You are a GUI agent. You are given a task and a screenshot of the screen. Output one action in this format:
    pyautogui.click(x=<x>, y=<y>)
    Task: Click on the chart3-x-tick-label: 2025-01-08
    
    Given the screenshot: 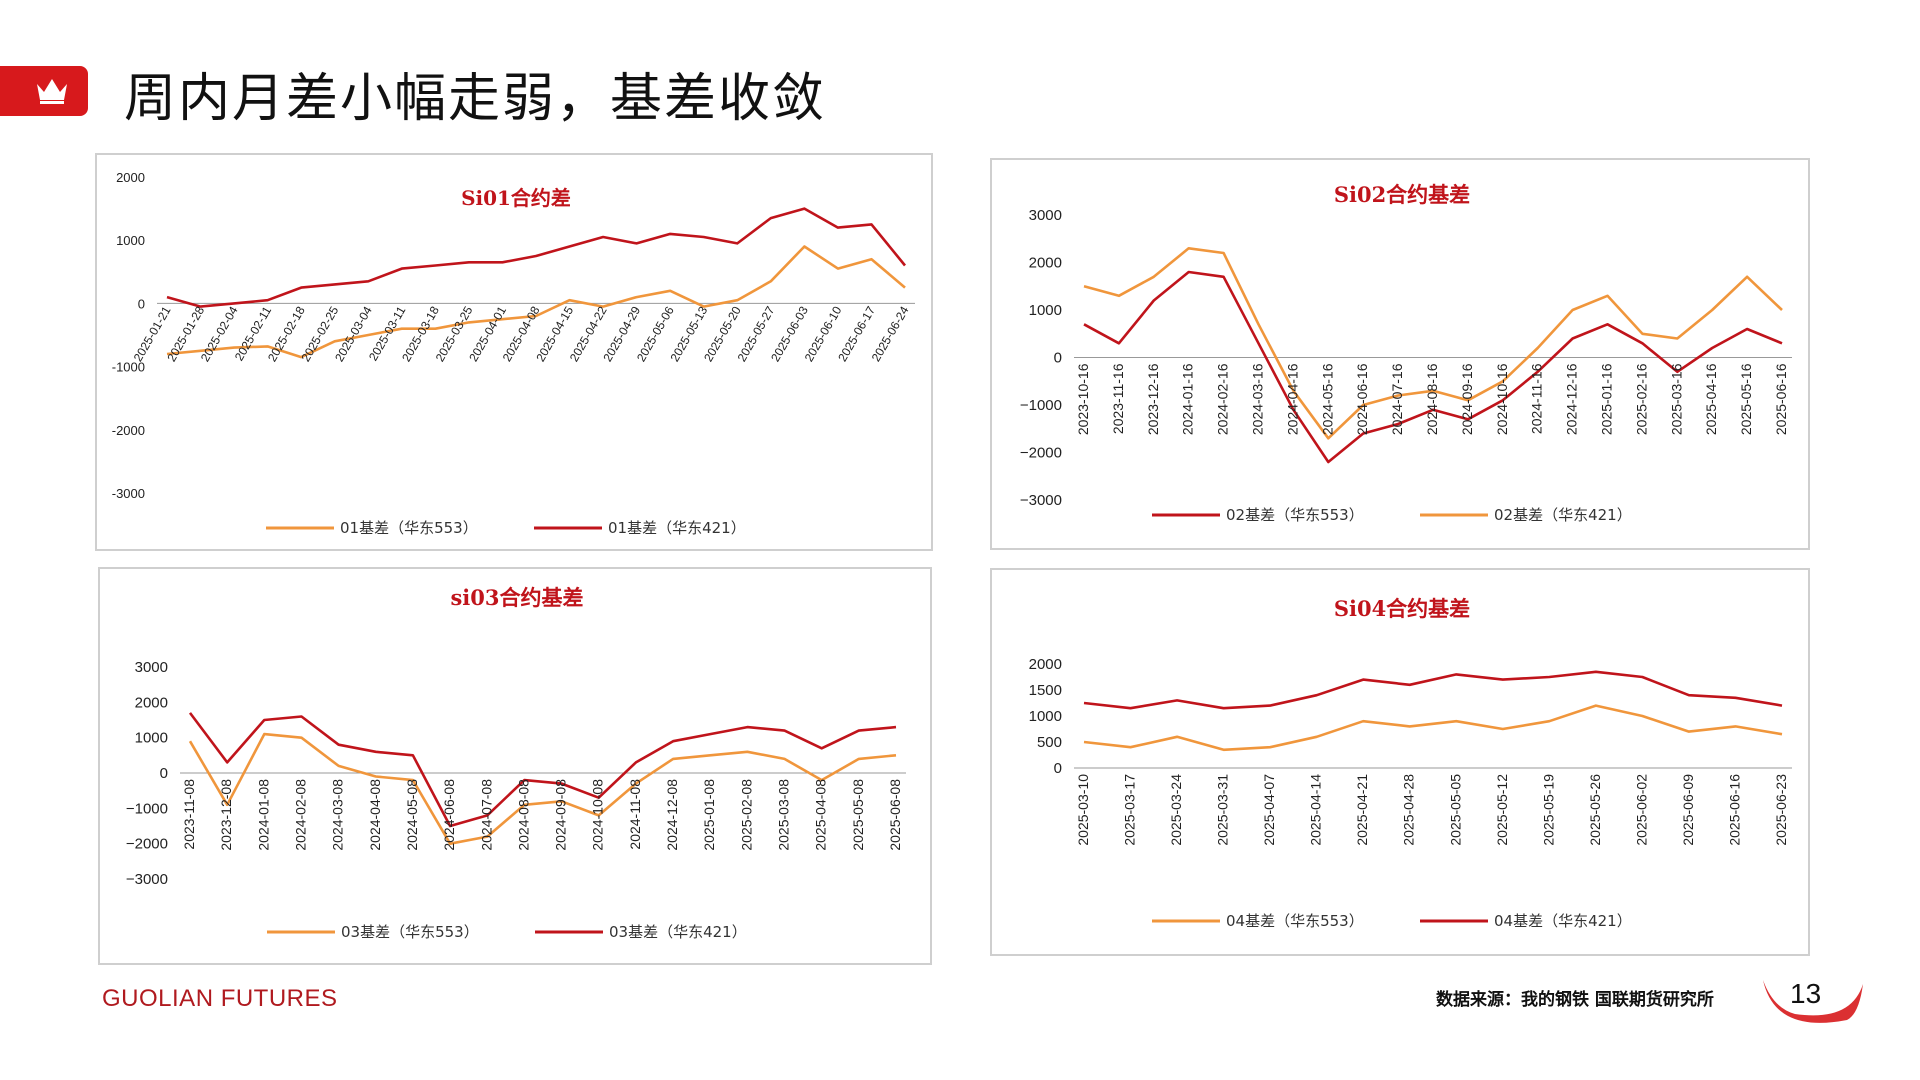 What is the action you would take?
    pyautogui.click(x=709, y=815)
    